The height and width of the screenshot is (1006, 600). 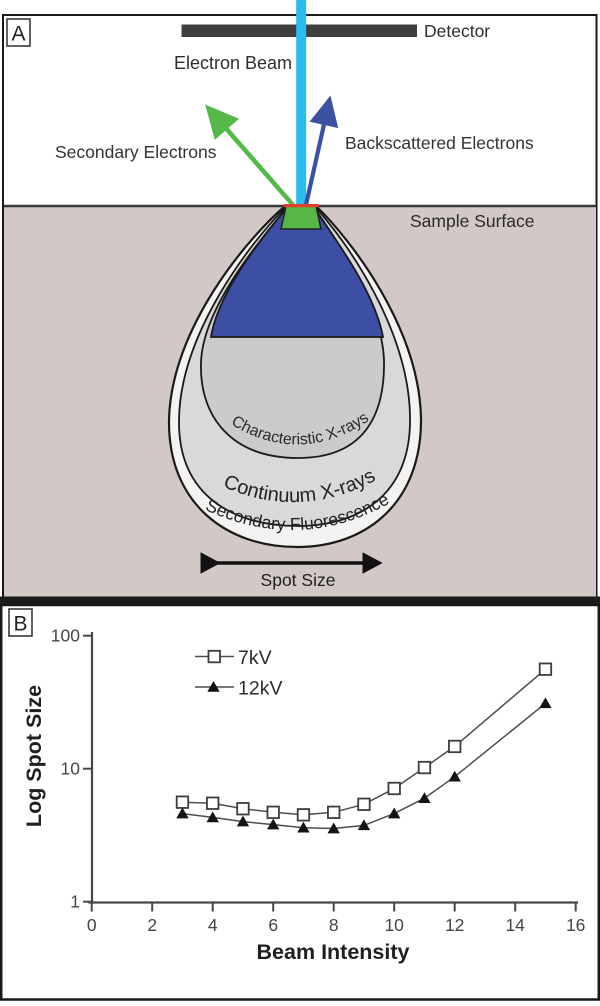 What do you see at coordinates (75, 902) in the screenshot?
I see `y-tick-label: 1` at bounding box center [75, 902].